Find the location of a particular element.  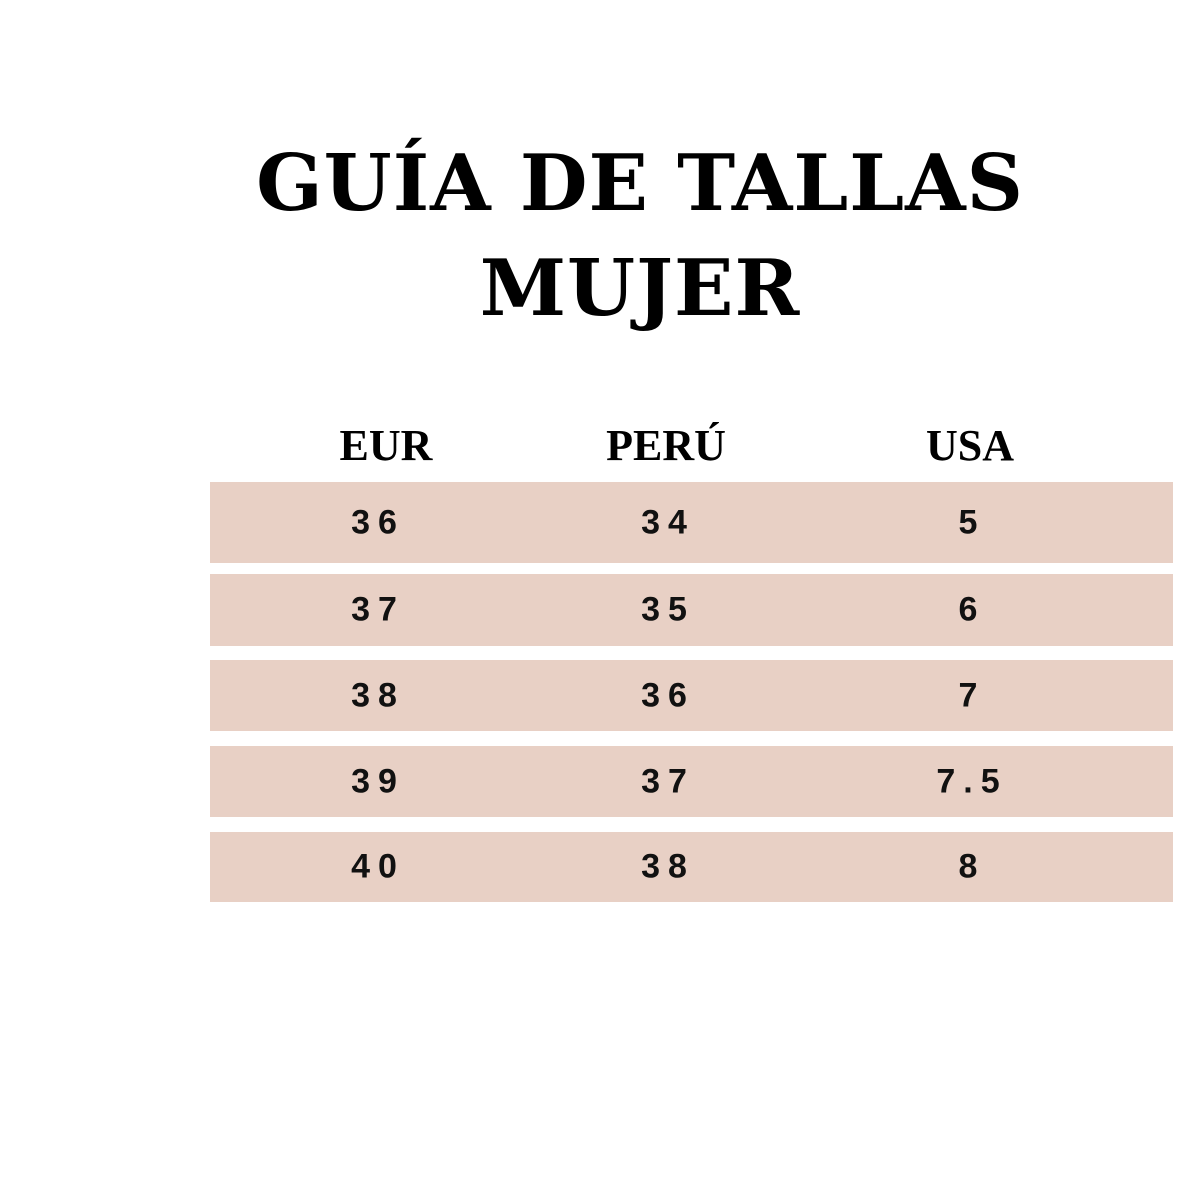

cell-usa: 5 is located at coordinates (972, 522).